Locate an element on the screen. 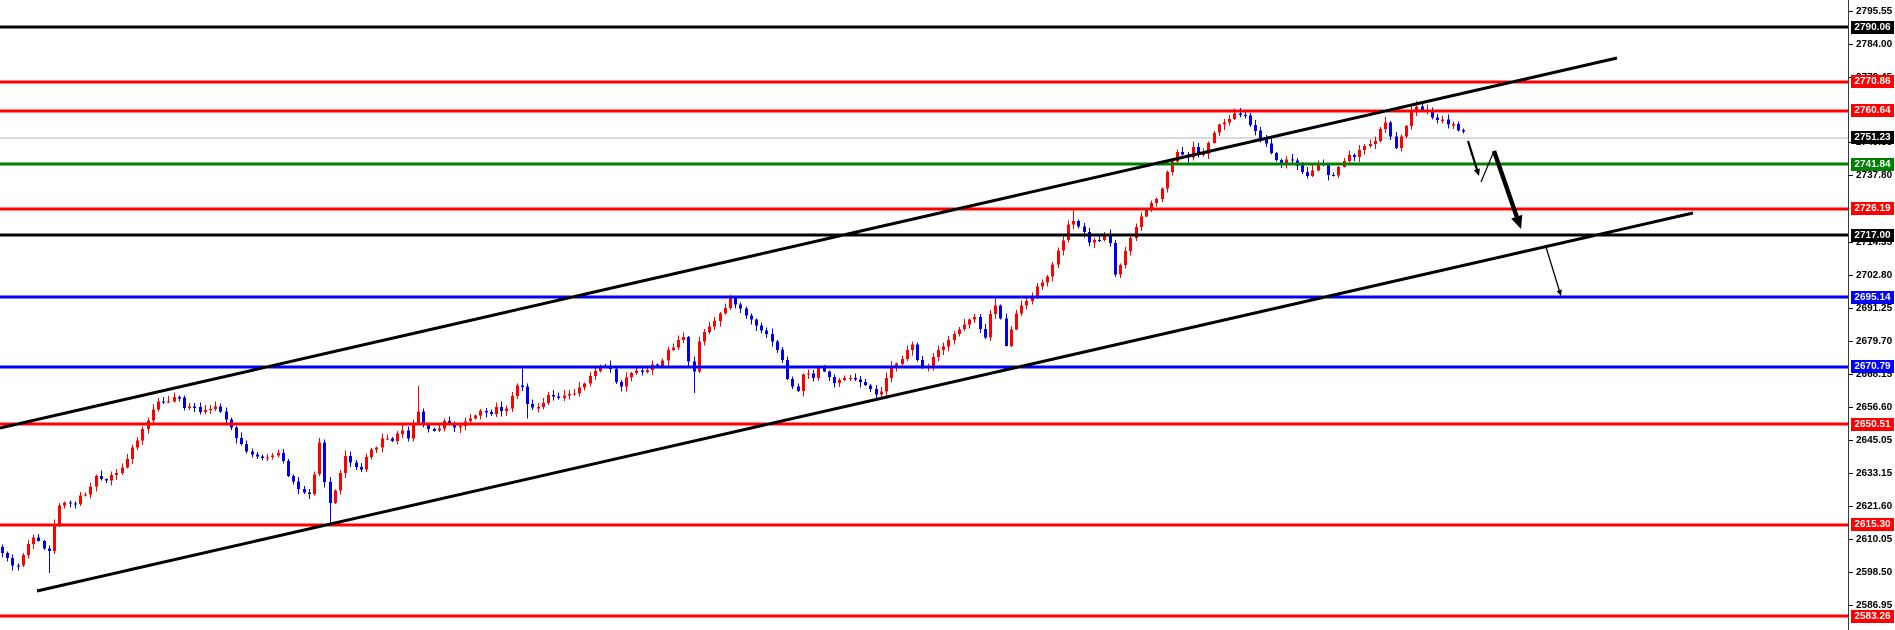 The width and height of the screenshot is (1895, 630). pullback-arrow is located at coordinates (1473, 158).